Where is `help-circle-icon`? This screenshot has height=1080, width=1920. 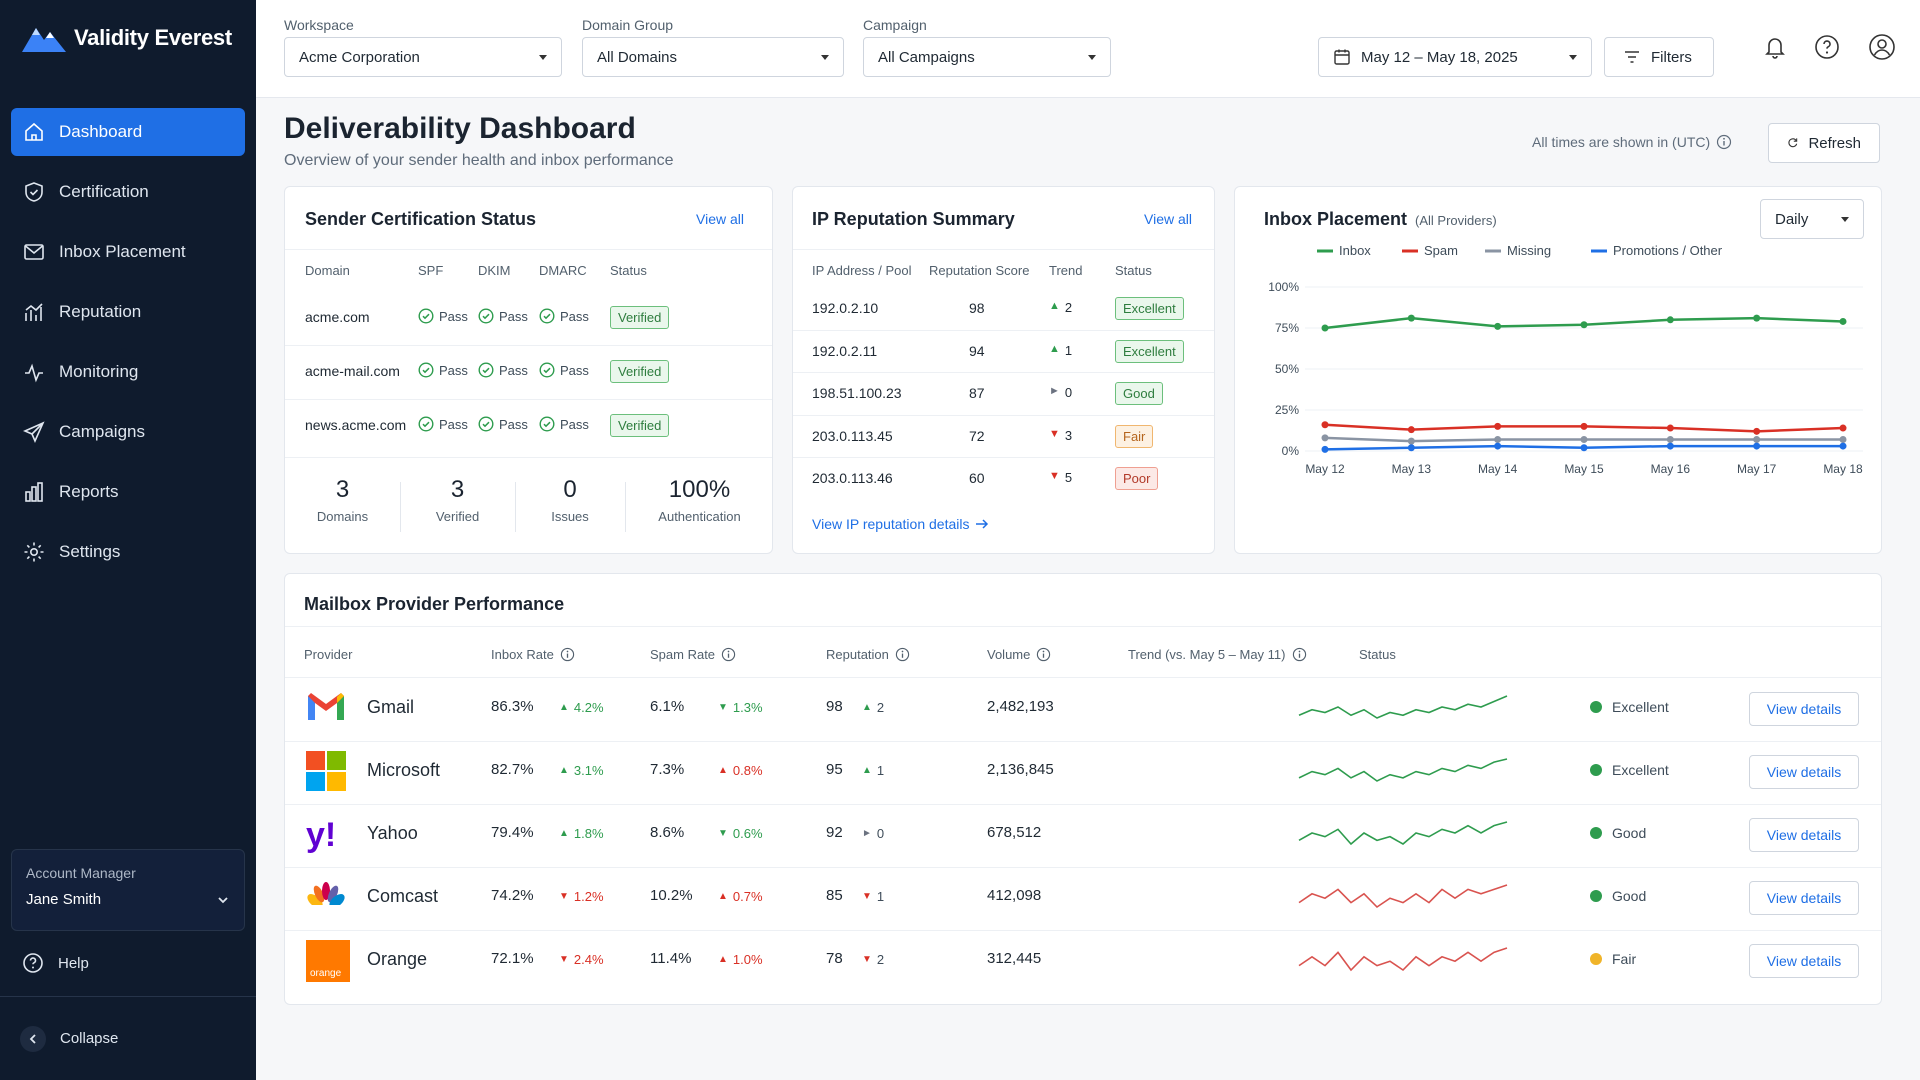
help-circle-icon is located at coordinates (1827, 47).